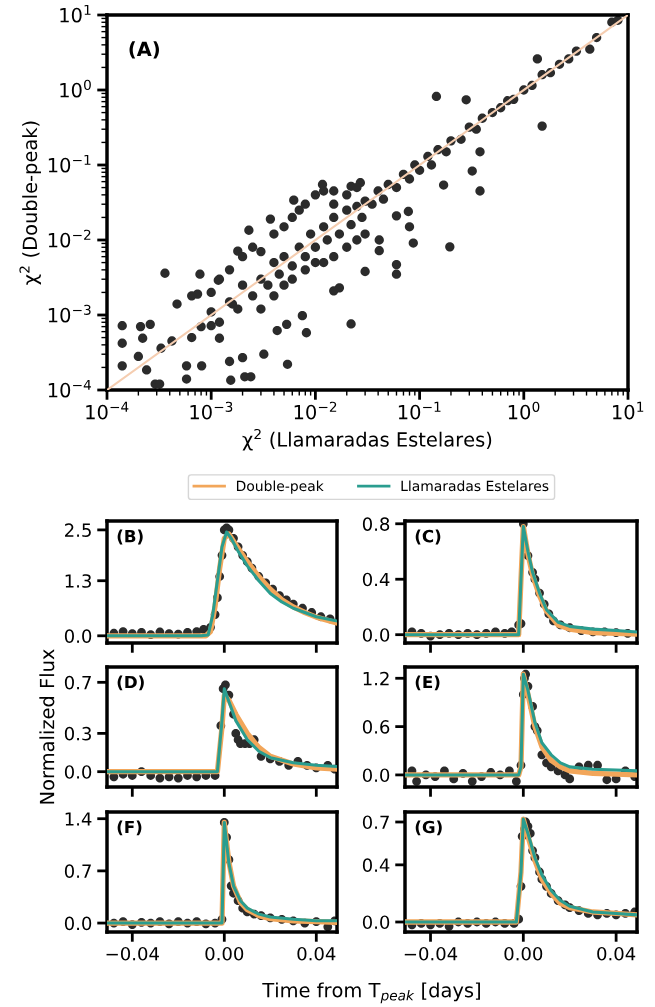 The image size is (655, 1007). What do you see at coordinates (69, 238) in the screenshot?
I see `y-tick-label: 10$^{−2}$` at bounding box center [69, 238].